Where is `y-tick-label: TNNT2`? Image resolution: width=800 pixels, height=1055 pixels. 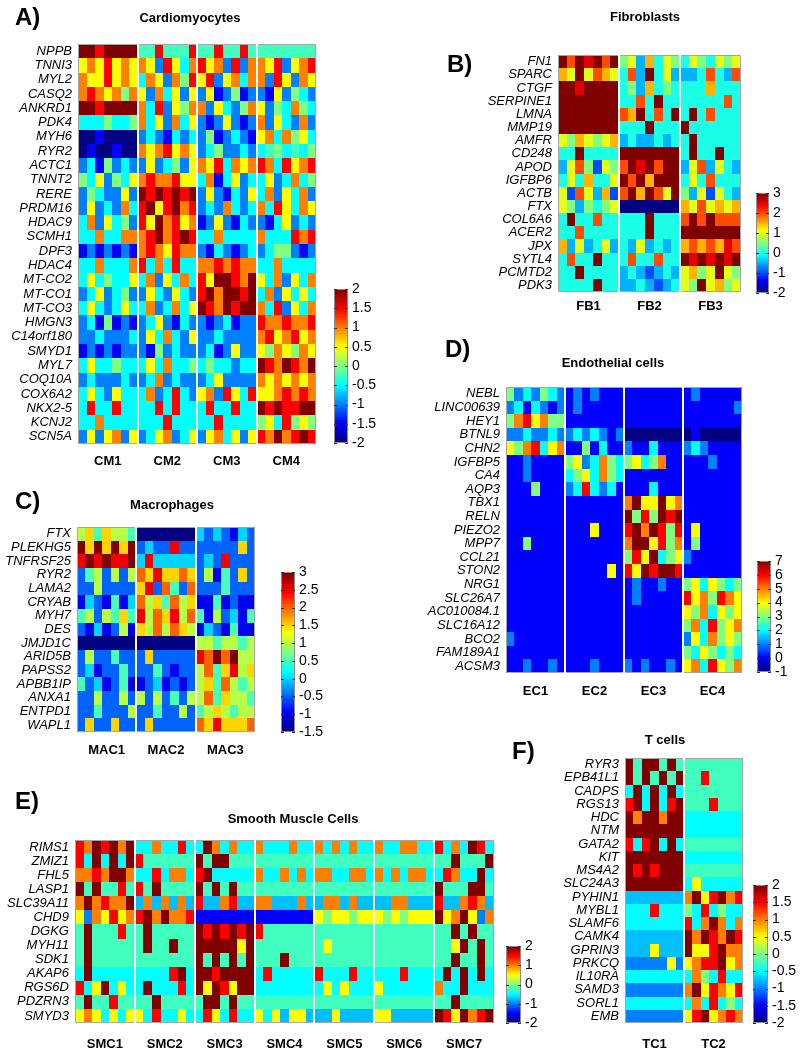 y-tick-label: TNNT2 is located at coordinates (51, 179).